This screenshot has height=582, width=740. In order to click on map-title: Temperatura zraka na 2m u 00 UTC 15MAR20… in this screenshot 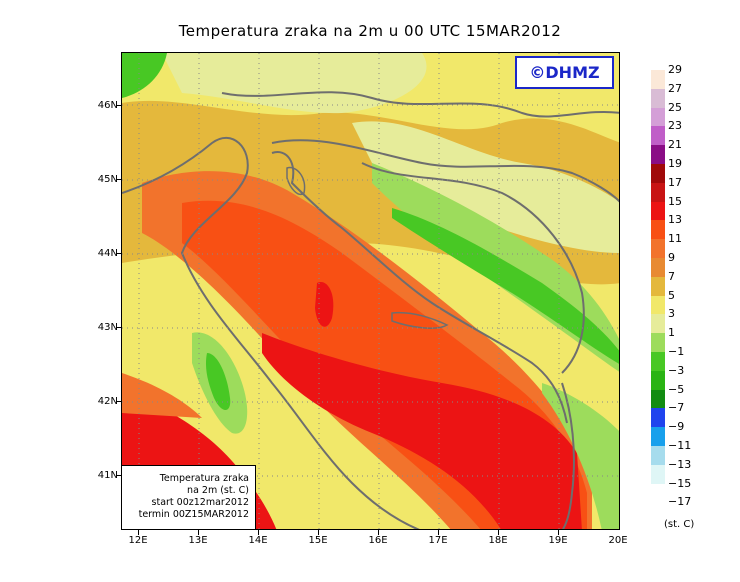, I will do `click(370, 31)`.